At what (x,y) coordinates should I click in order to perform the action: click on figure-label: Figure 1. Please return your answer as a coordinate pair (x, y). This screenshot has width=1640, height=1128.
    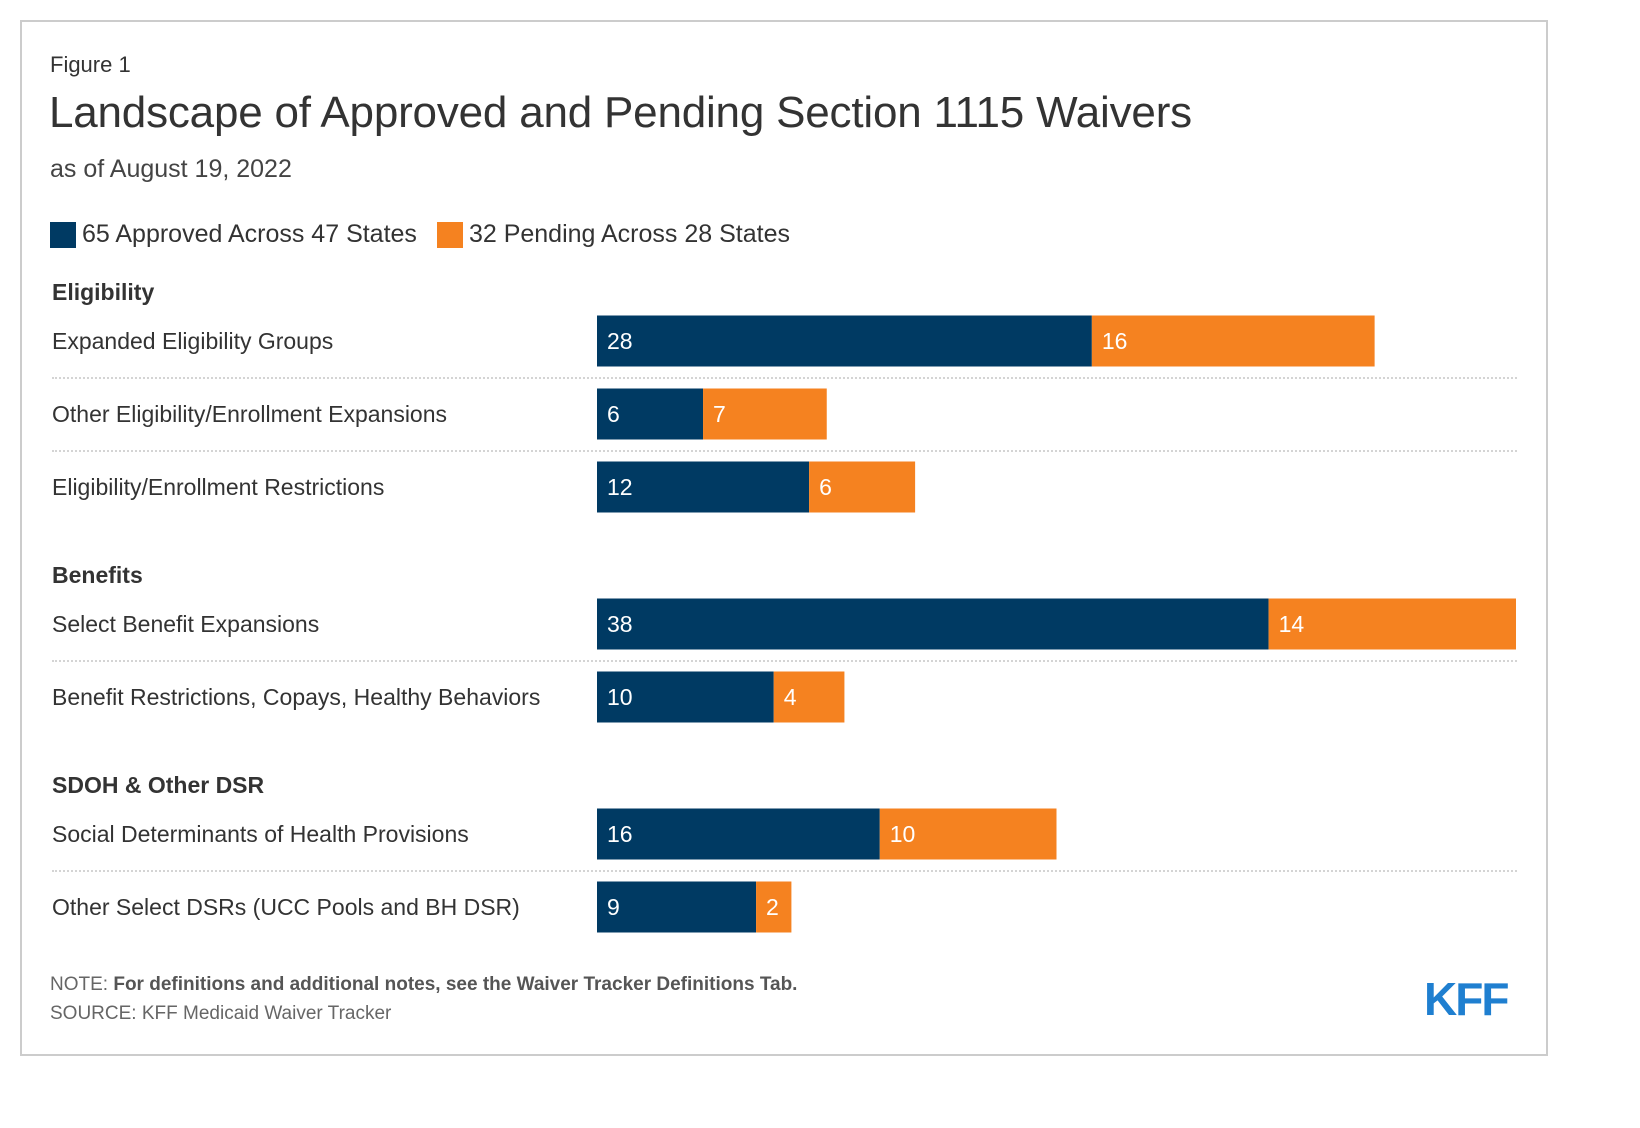
    Looking at the image, I should click on (90, 64).